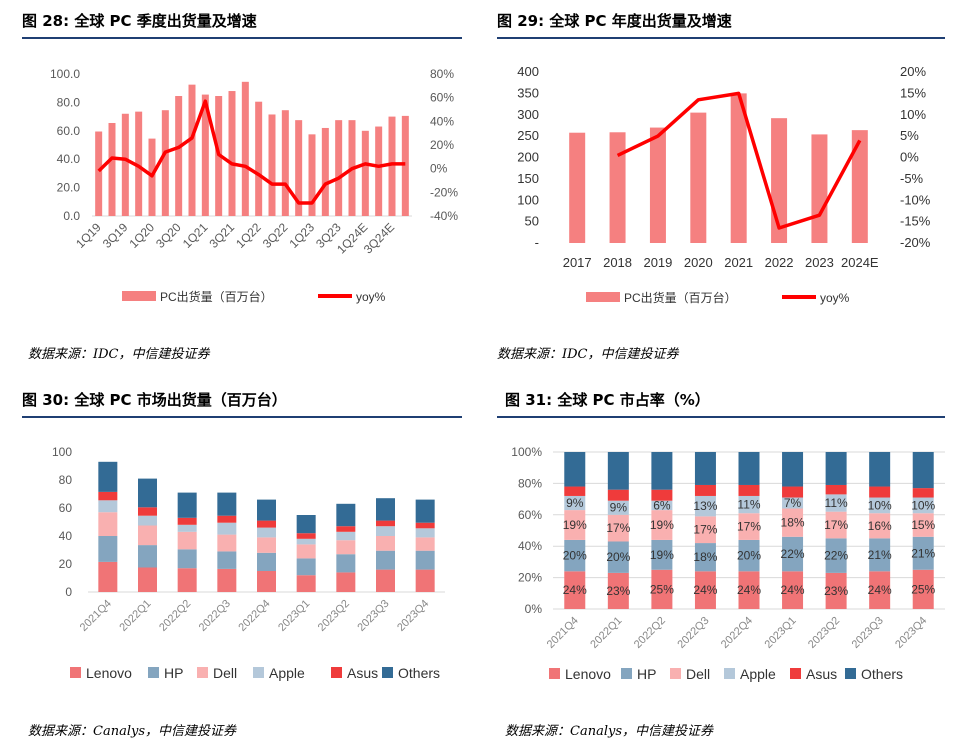 This screenshot has width=962, height=748. Describe the element at coordinates (738, 262) in the screenshot. I see `fig29-xtick: 2021` at that location.